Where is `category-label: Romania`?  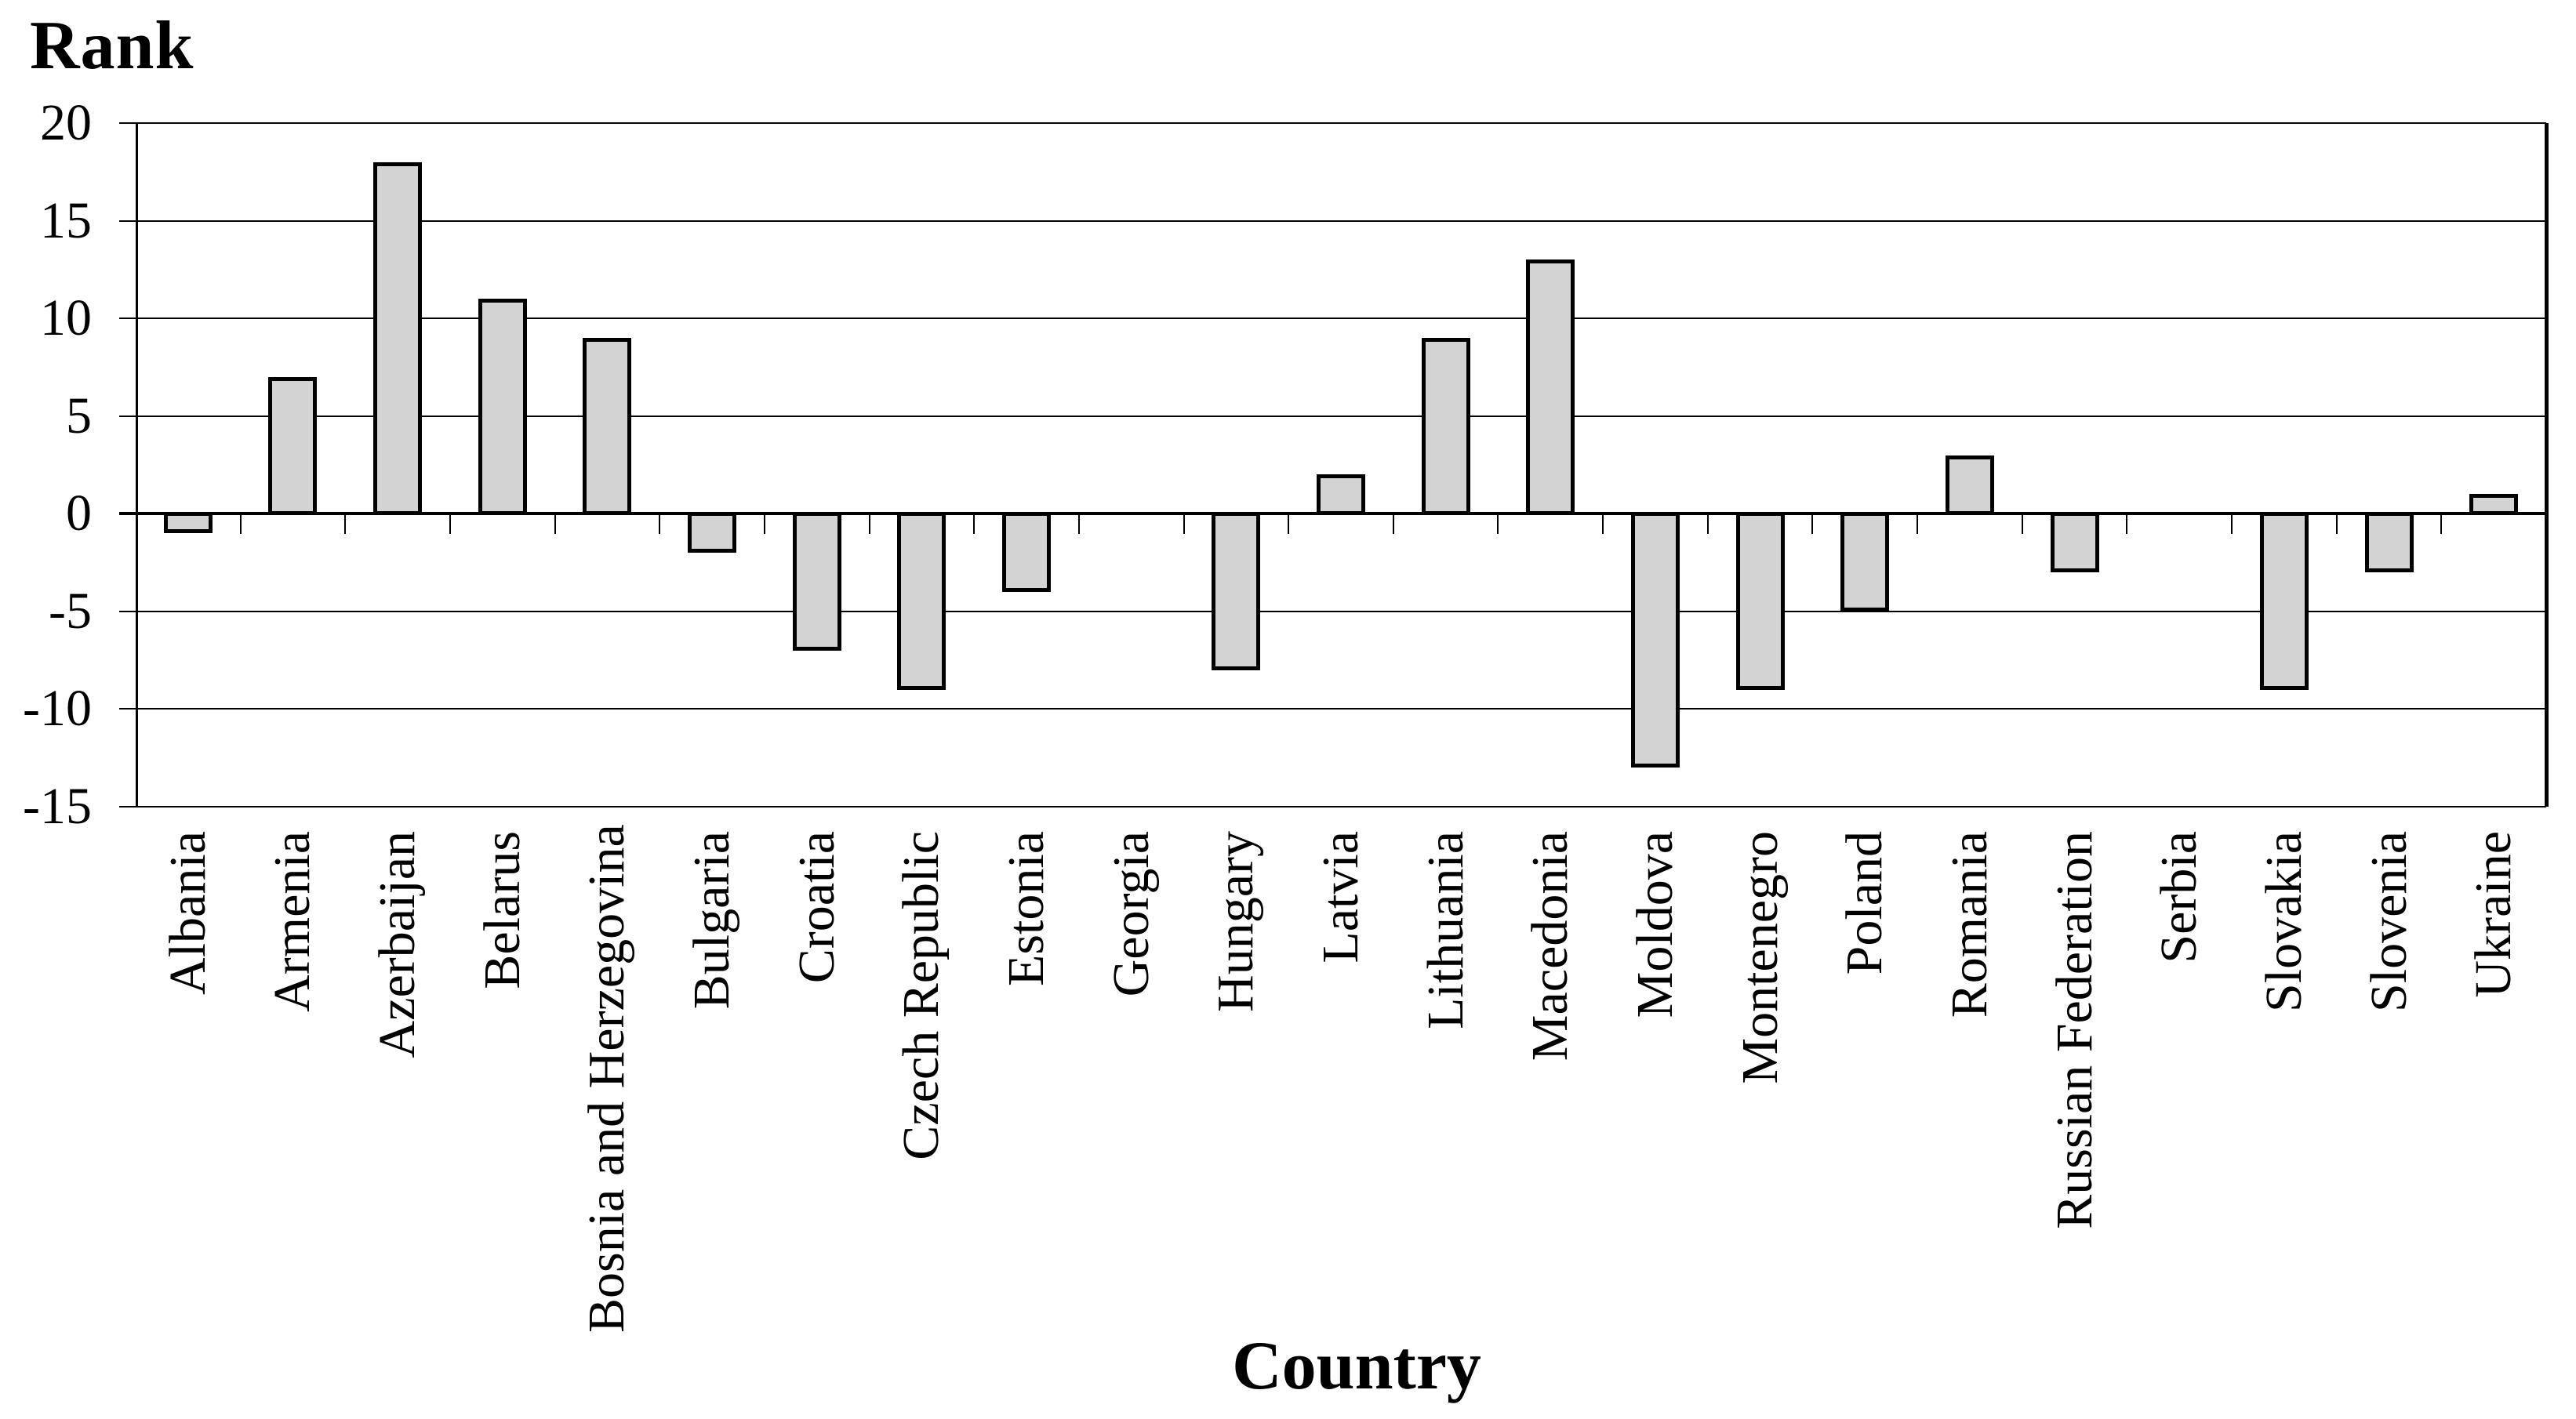
category-label: Romania is located at coordinates (1969, 924).